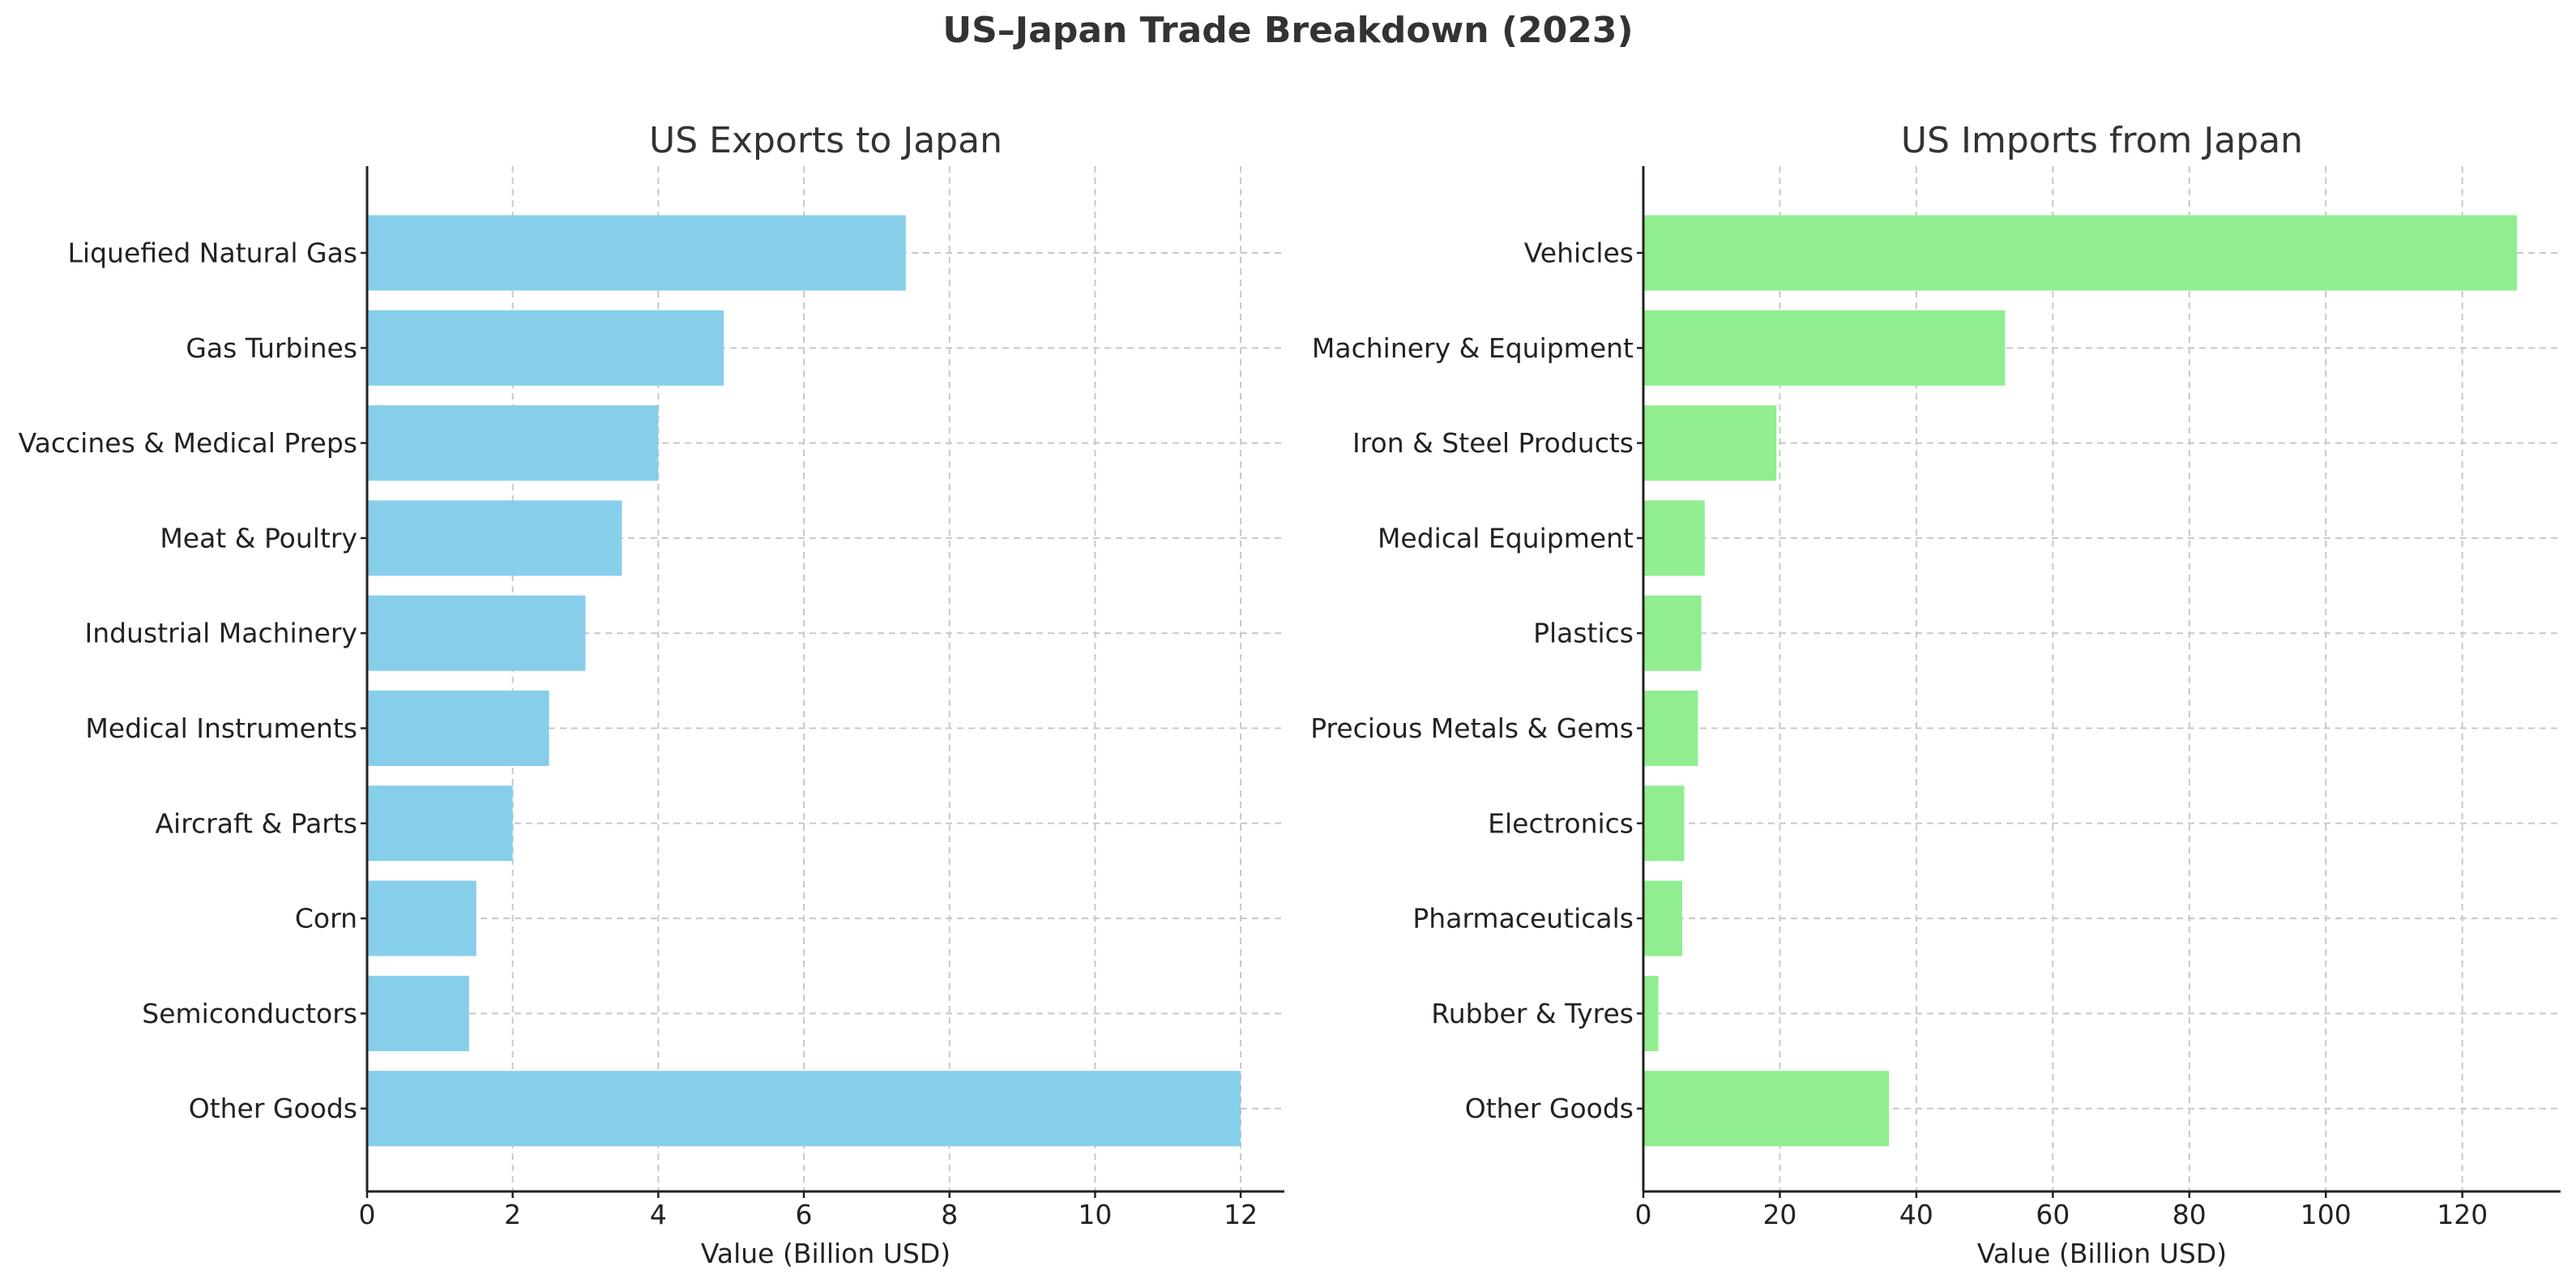 This screenshot has width=2576, height=1279. What do you see at coordinates (2102, 1253) in the screenshot?
I see `imports-x-axis-label: Value (Billion USD)` at bounding box center [2102, 1253].